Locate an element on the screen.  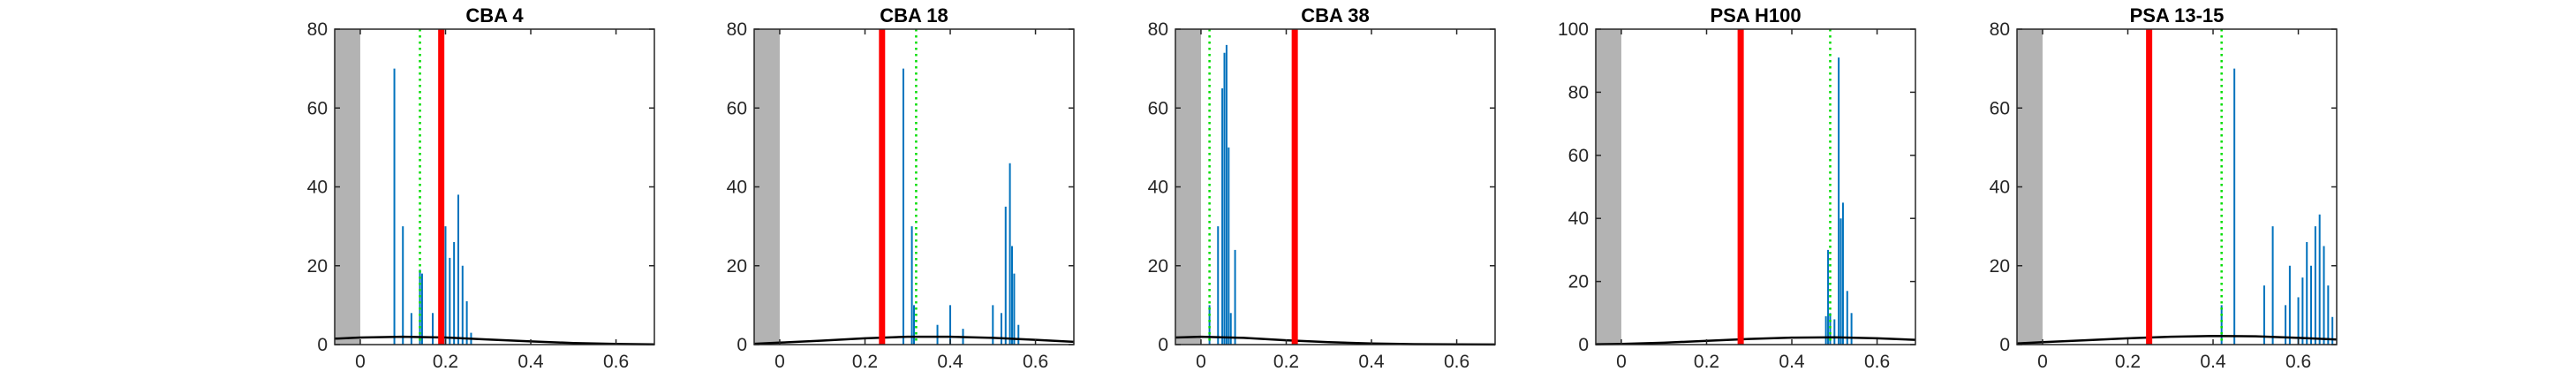
y-tick-label: 100 is located at coordinates (1573, 29).